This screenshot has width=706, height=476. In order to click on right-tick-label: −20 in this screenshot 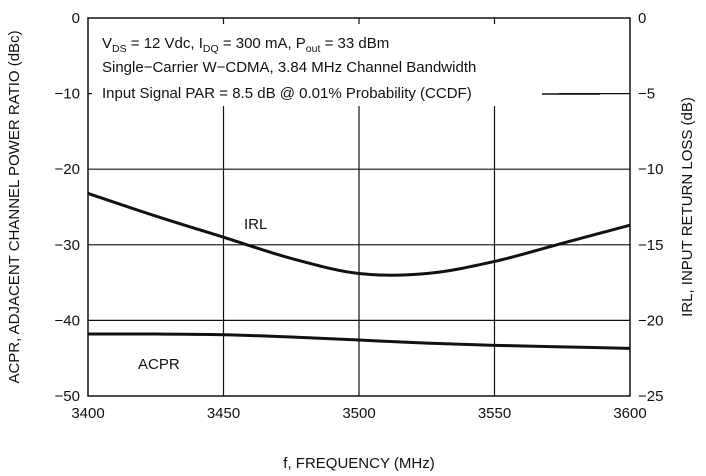, I will do `click(650, 320)`.